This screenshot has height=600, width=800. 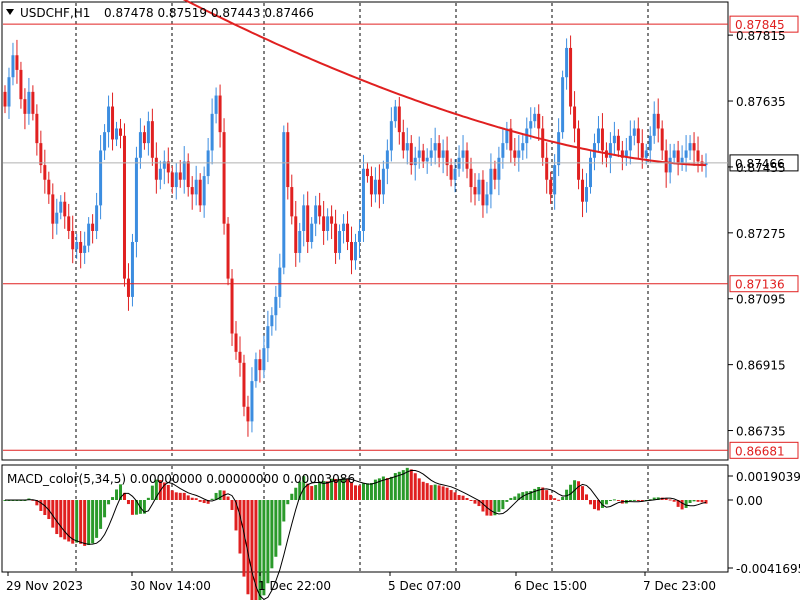 I want to click on time-label: 30 Nov 14:00, so click(x=170, y=586).